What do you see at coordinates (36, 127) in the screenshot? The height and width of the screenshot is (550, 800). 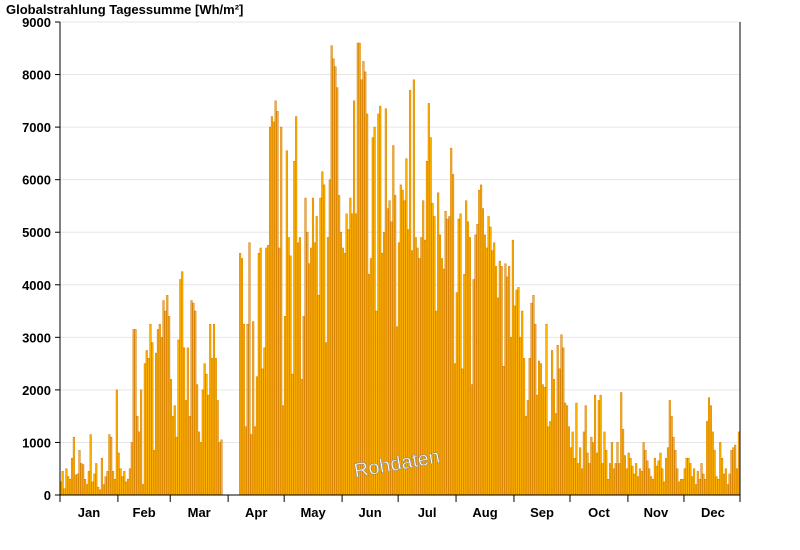 I see `y-tick-label: 7000` at bounding box center [36, 127].